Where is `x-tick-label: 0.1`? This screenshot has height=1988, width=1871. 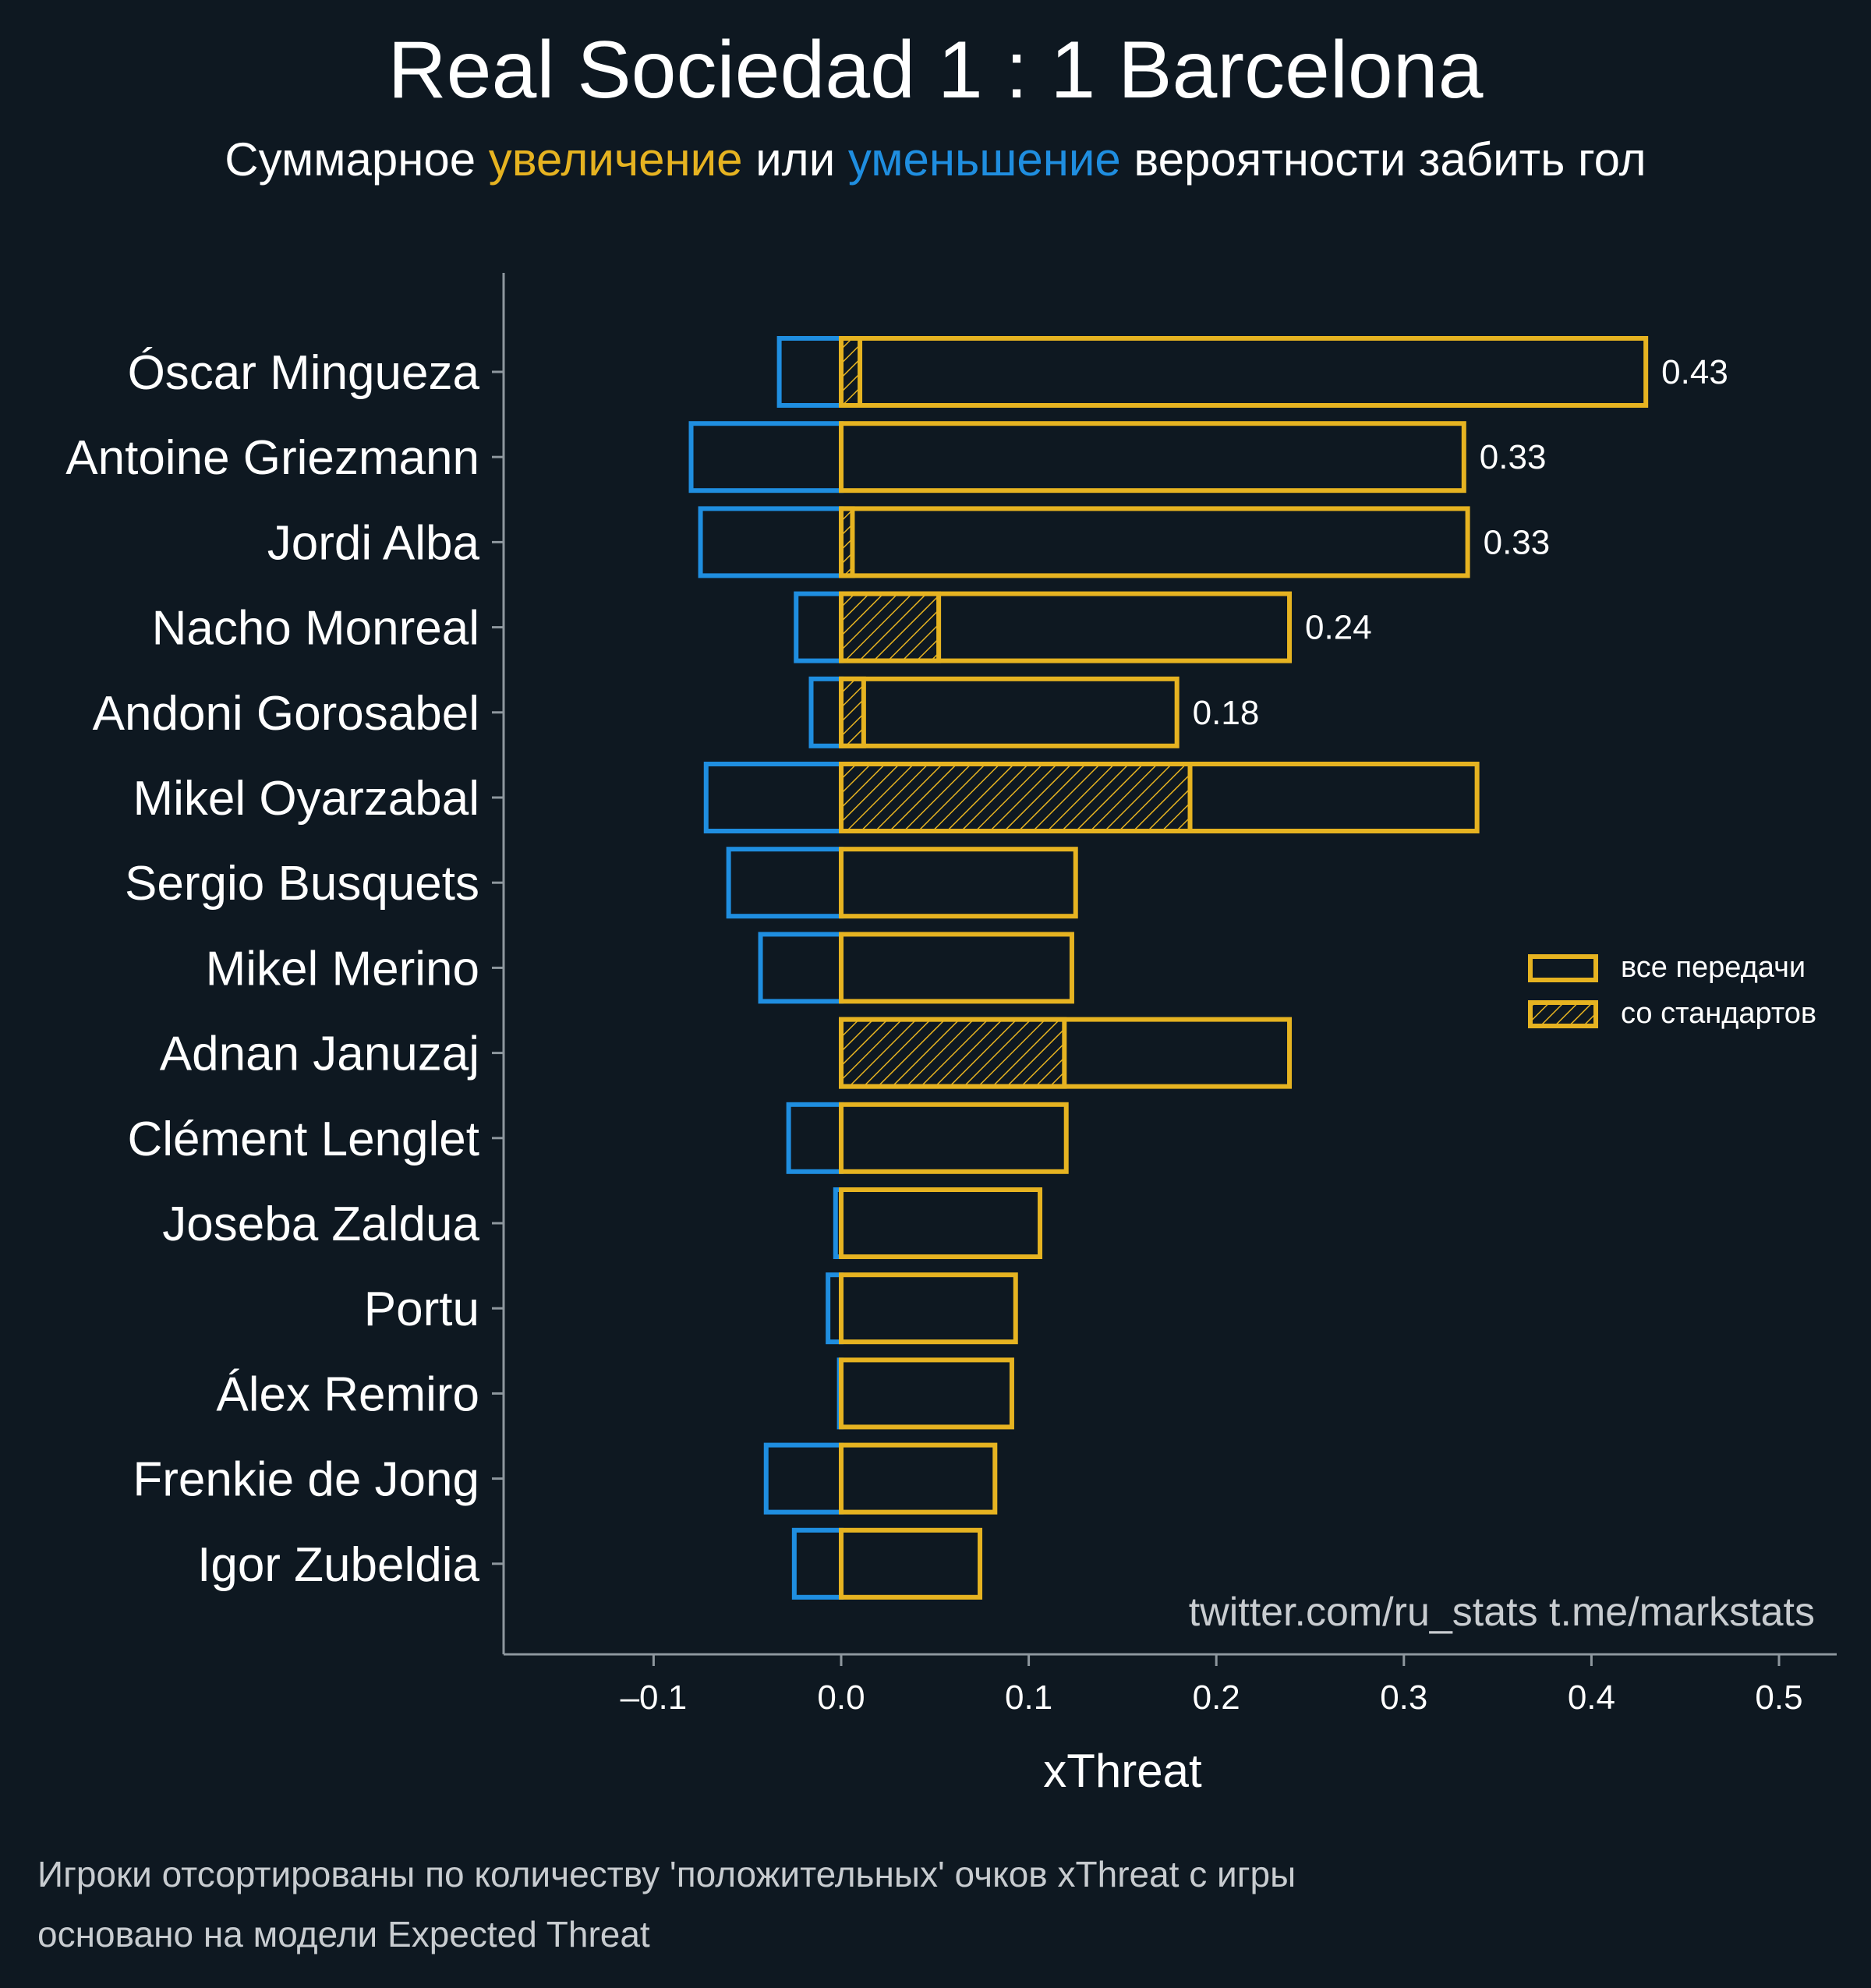
x-tick-label: 0.1 is located at coordinates (1028, 1697).